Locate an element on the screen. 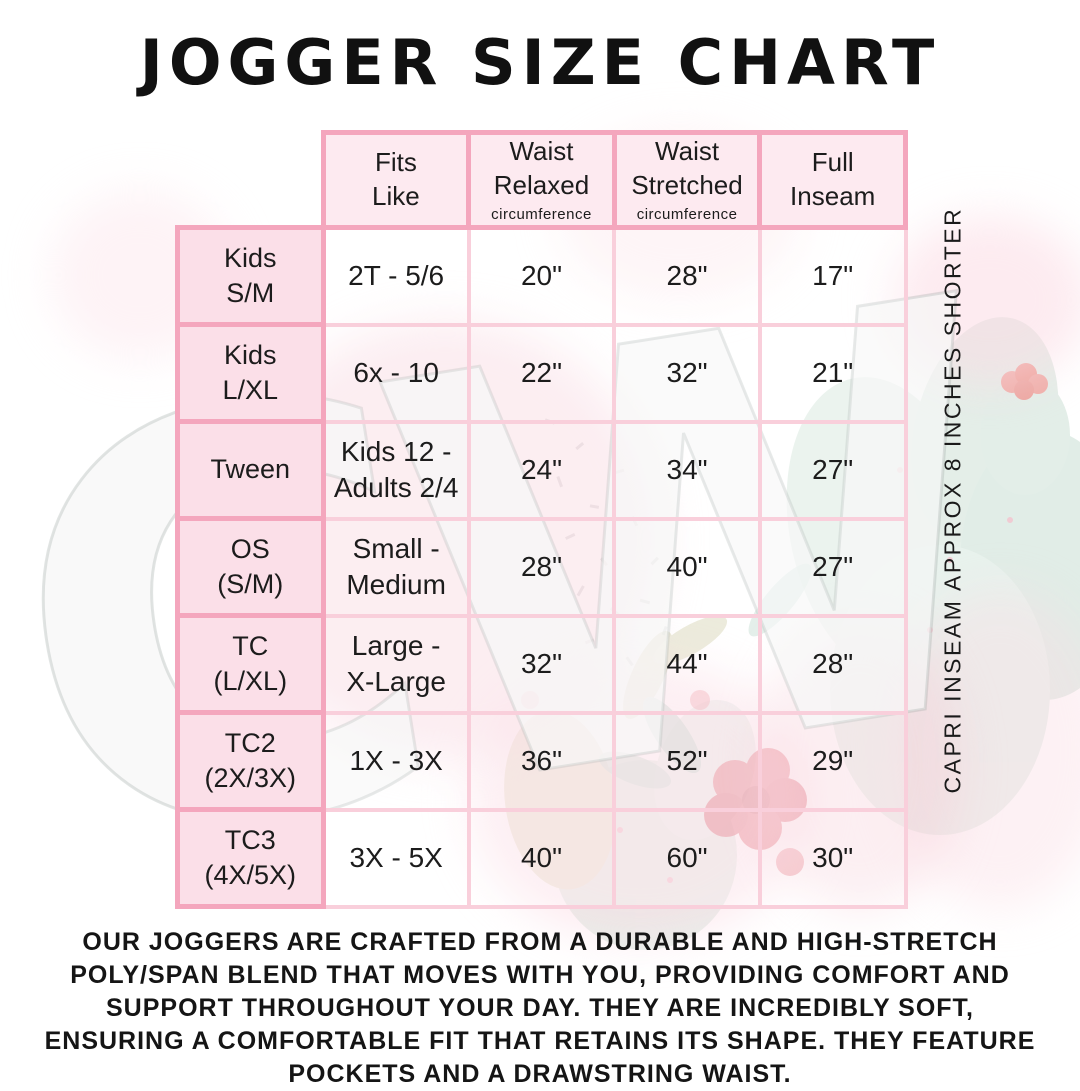 This screenshot has width=1080, height=1091. full-inseam-cell: 30" is located at coordinates (832, 858).